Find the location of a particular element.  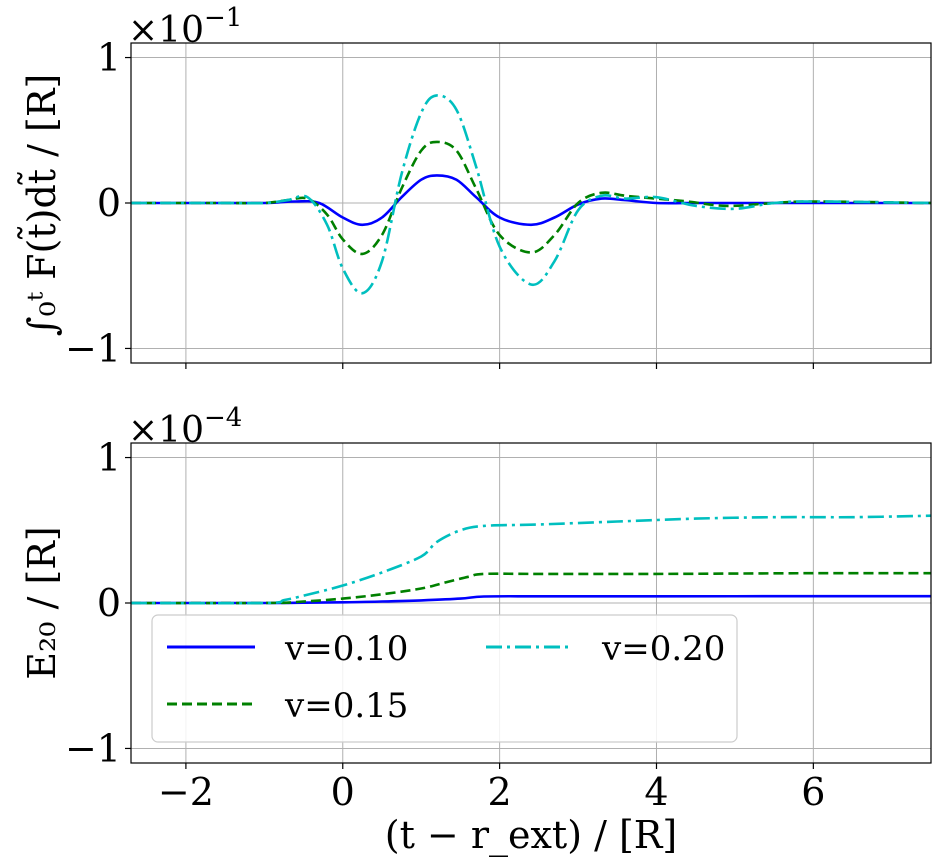

x-tick-label: 2 is located at coordinates (500, 792).